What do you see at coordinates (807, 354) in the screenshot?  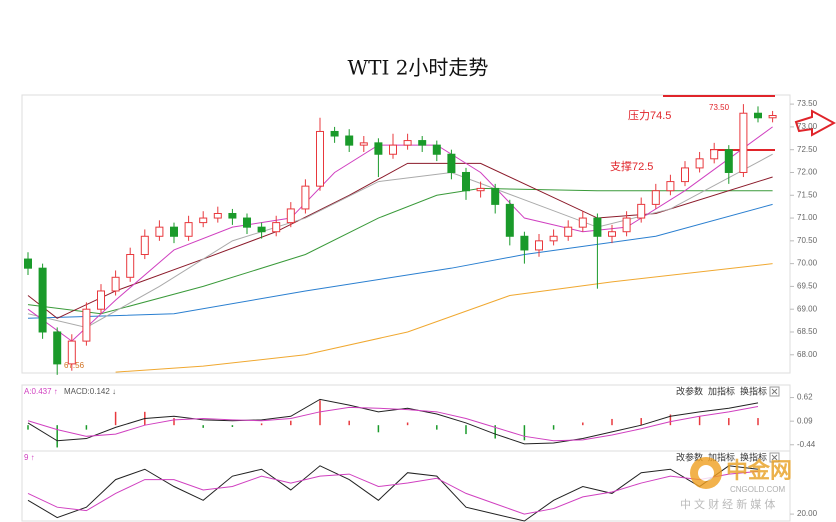 I see `y-tick-label: 68.00` at bounding box center [807, 354].